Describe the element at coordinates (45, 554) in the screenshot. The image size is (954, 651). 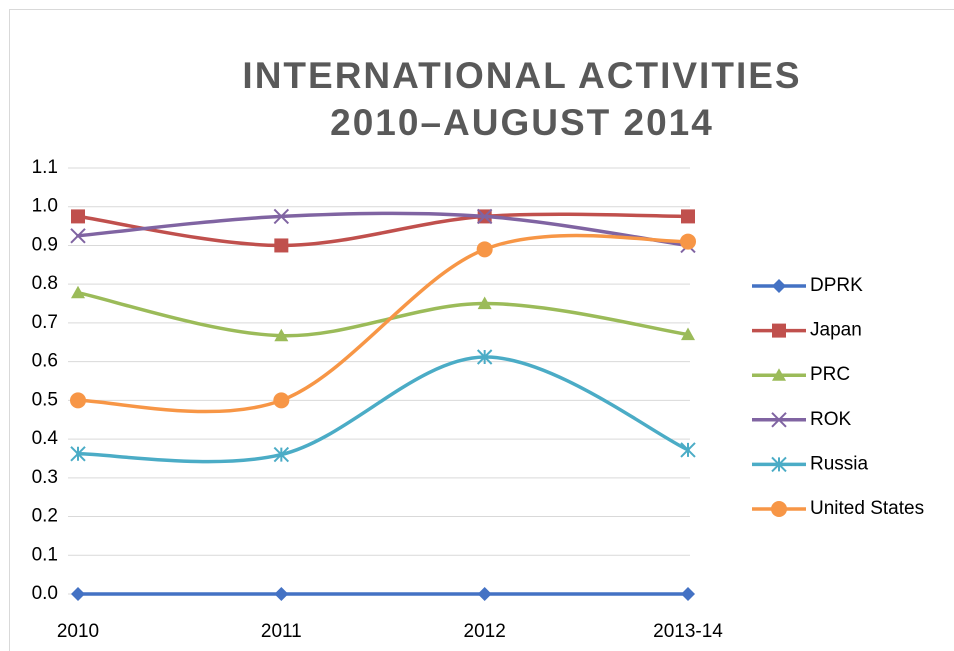
I see `y-tick-label: 0.1` at that location.